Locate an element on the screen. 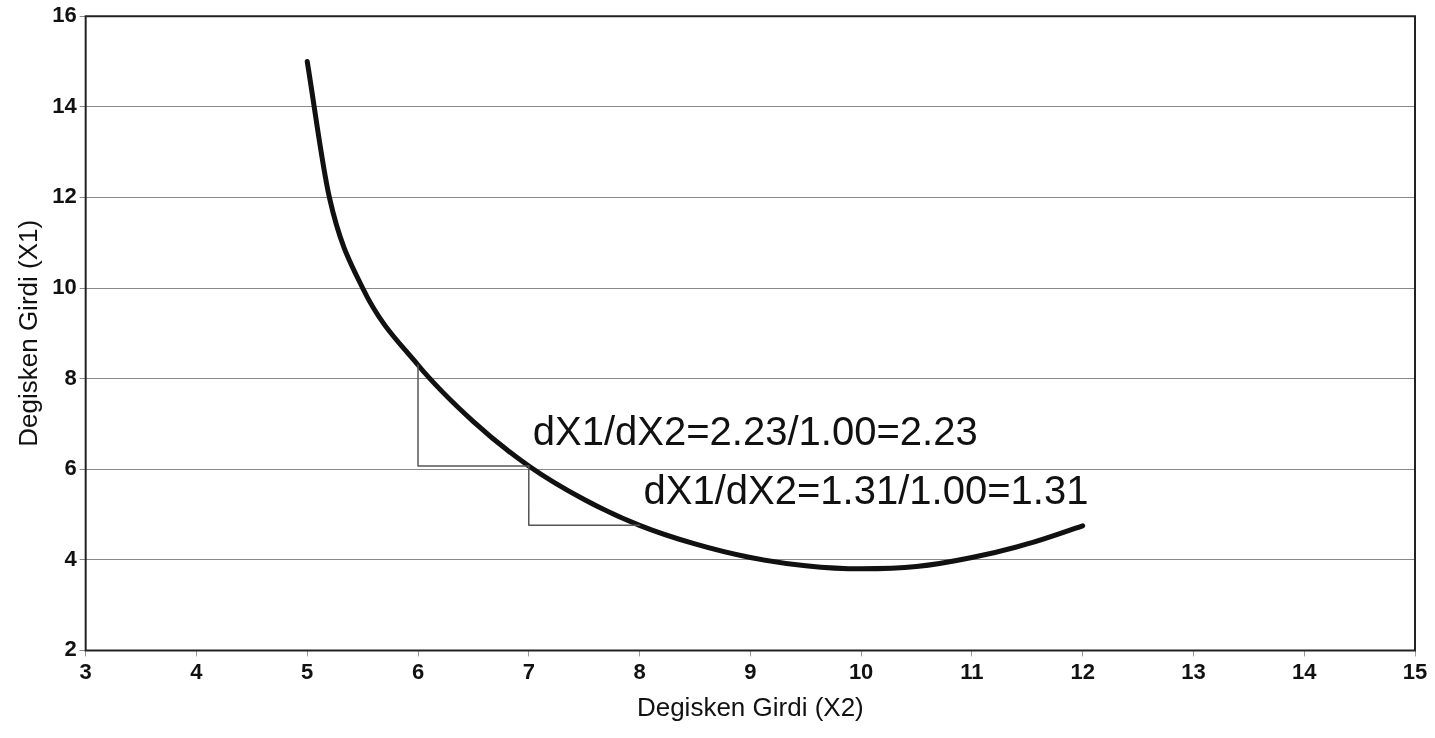 This screenshot has width=1435, height=738. x-tick-label: 14 is located at coordinates (1304, 671).